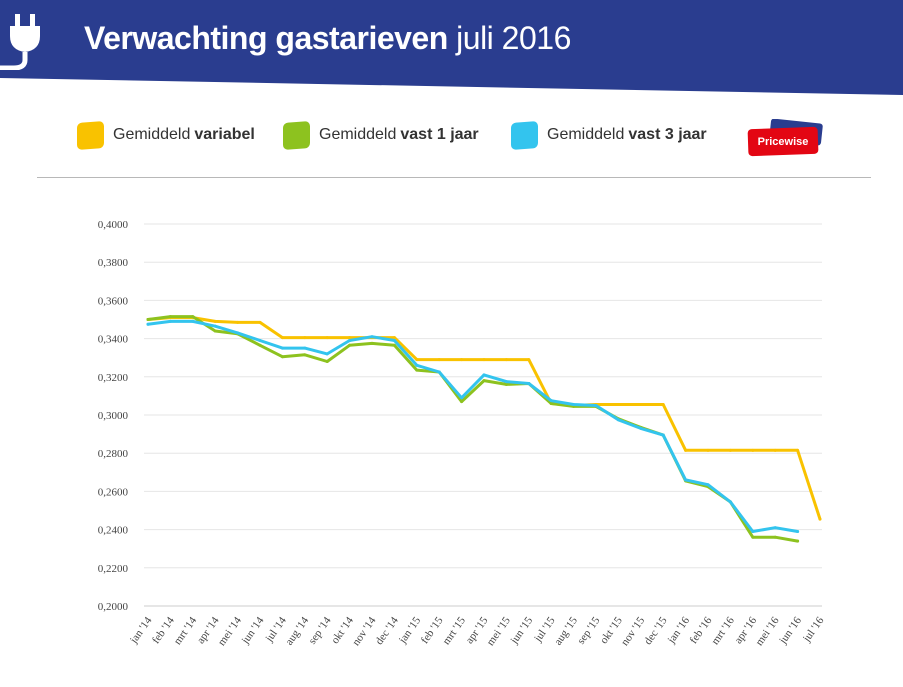 The width and height of the screenshot is (903, 687). What do you see at coordinates (566, 630) in the screenshot?
I see `x-tick-label: aug '15` at bounding box center [566, 630].